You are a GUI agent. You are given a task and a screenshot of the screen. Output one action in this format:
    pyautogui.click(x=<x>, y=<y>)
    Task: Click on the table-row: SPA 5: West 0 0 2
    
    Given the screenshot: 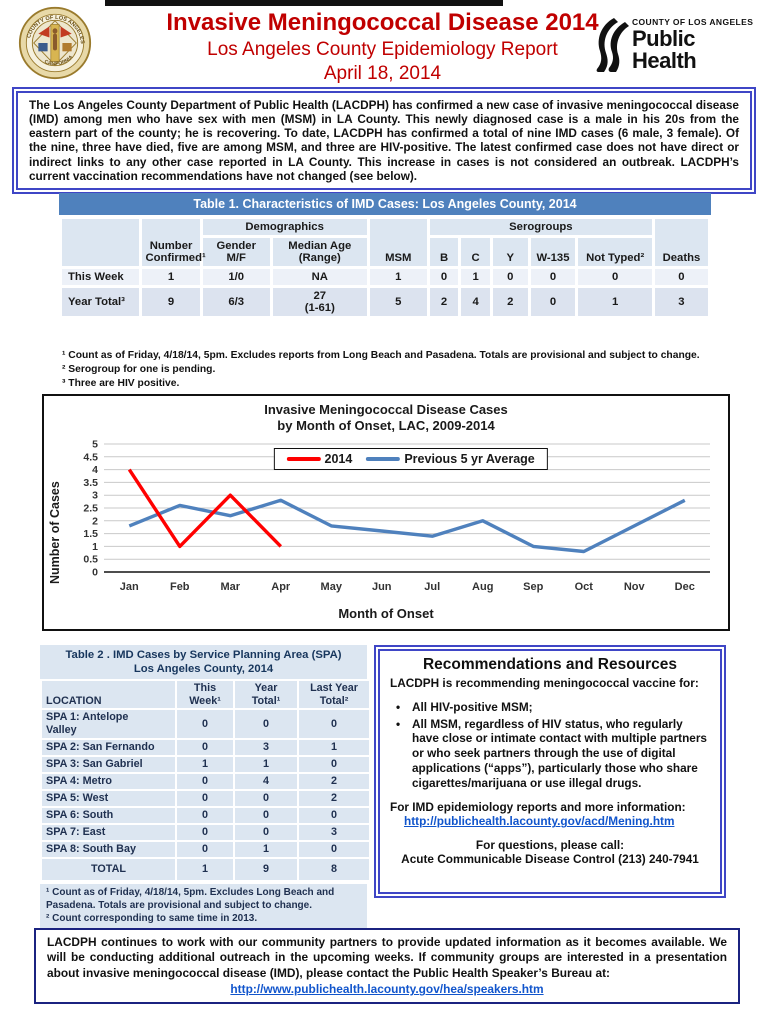 What is the action you would take?
    pyautogui.click(x=205, y=798)
    